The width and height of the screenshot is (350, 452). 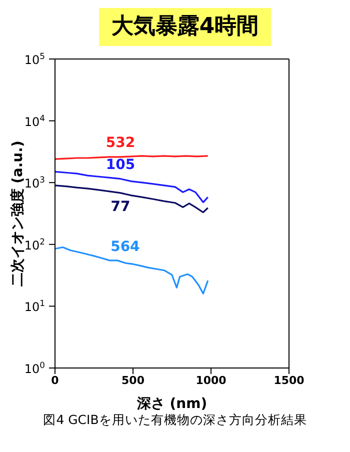 I want to click on line-series, so click(x=132, y=199).